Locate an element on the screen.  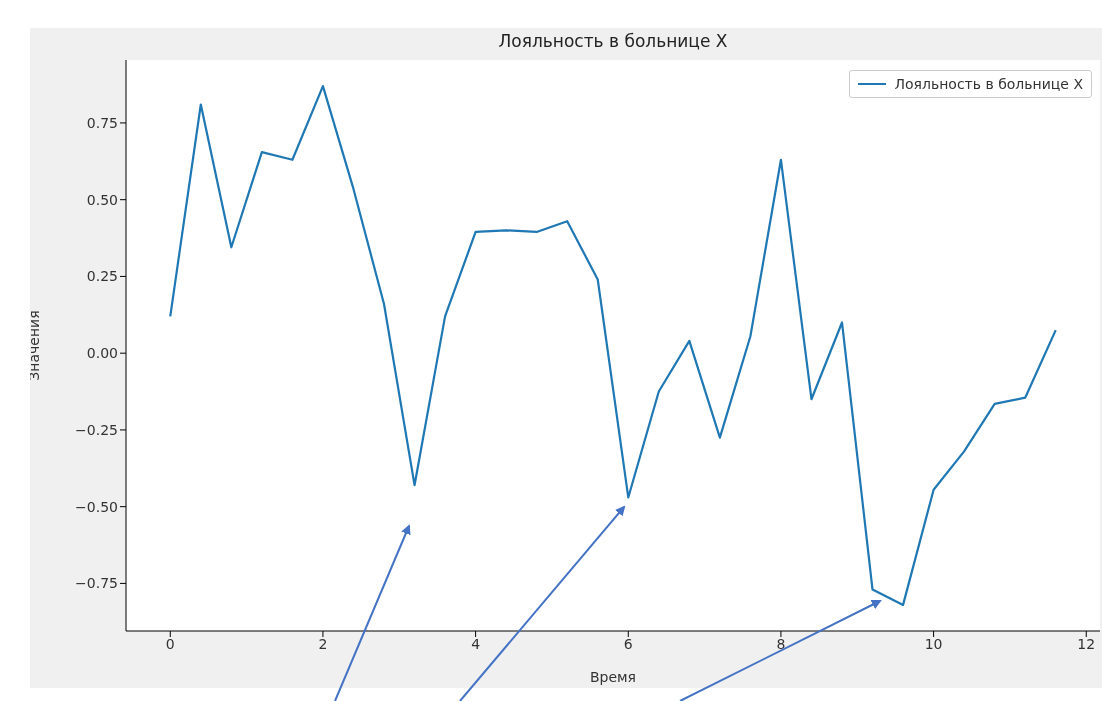
y-tick-label: 0.50 is located at coordinates (102, 199).